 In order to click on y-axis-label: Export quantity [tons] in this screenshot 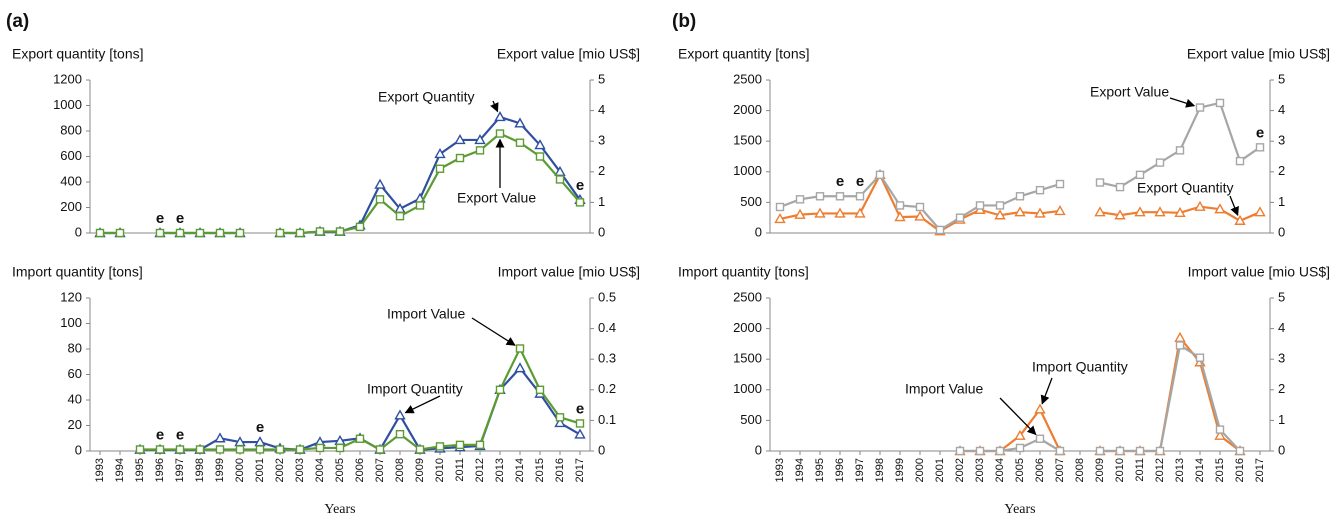, I will do `click(78, 54)`.